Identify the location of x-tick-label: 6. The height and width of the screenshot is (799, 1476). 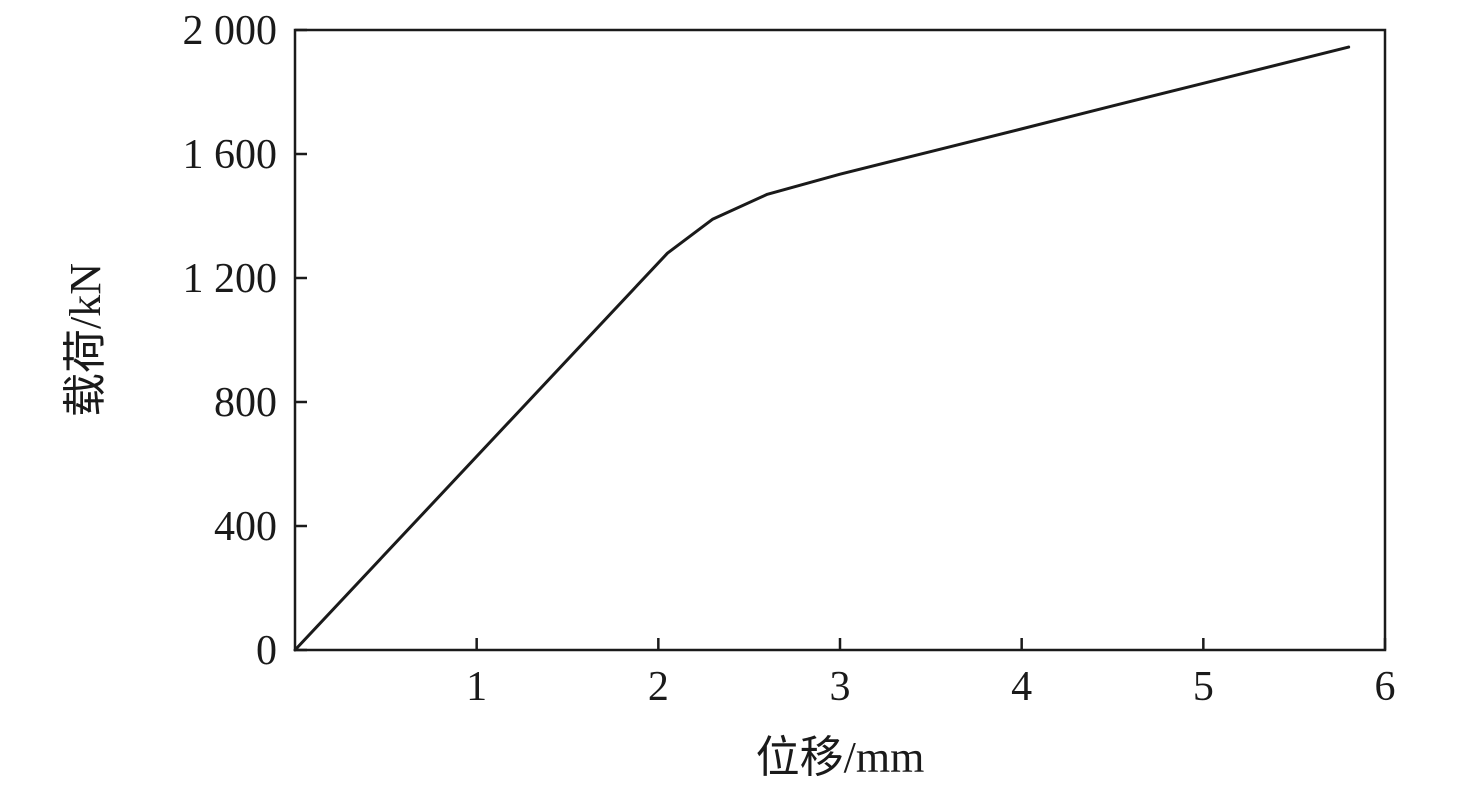
(1385, 687).